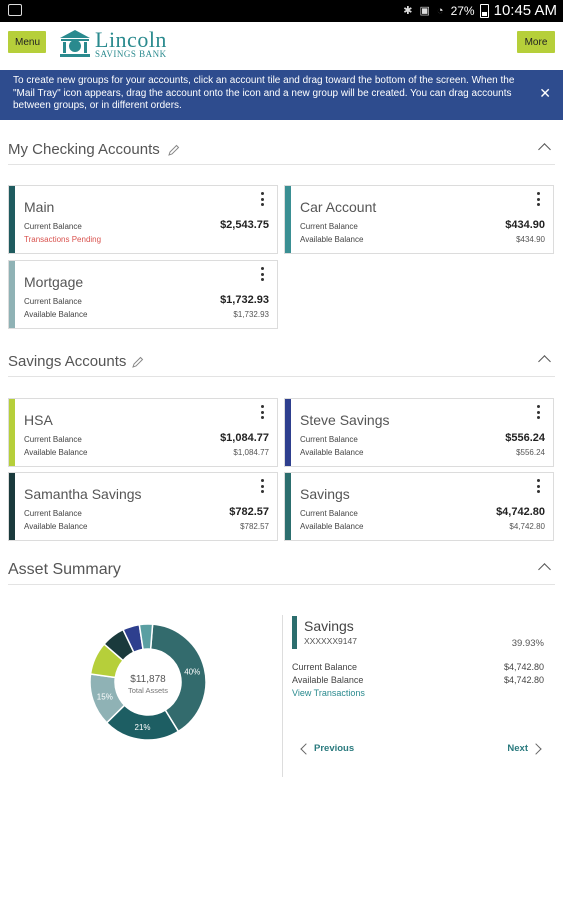 Image resolution: width=563 pixels, height=900 pixels. I want to click on asset-donut-chart: 40% 21% 15% $11,878 Total Assets, so click(148, 682).